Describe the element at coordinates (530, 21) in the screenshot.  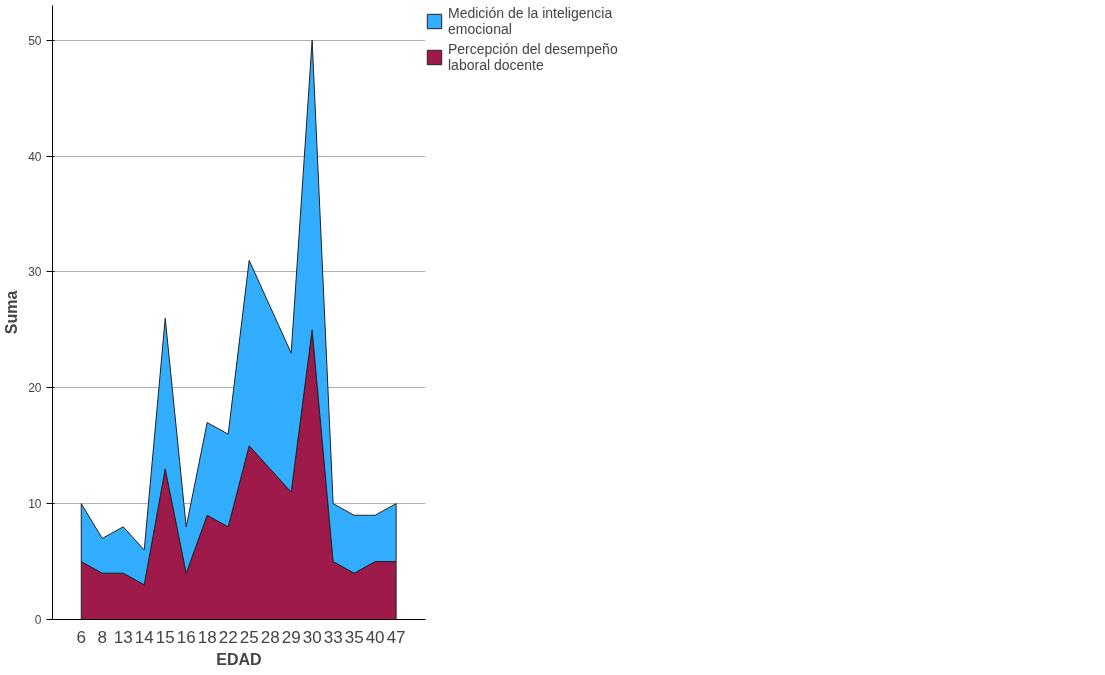
I see `legend-label: Medición de la inteligencia emocional` at that location.